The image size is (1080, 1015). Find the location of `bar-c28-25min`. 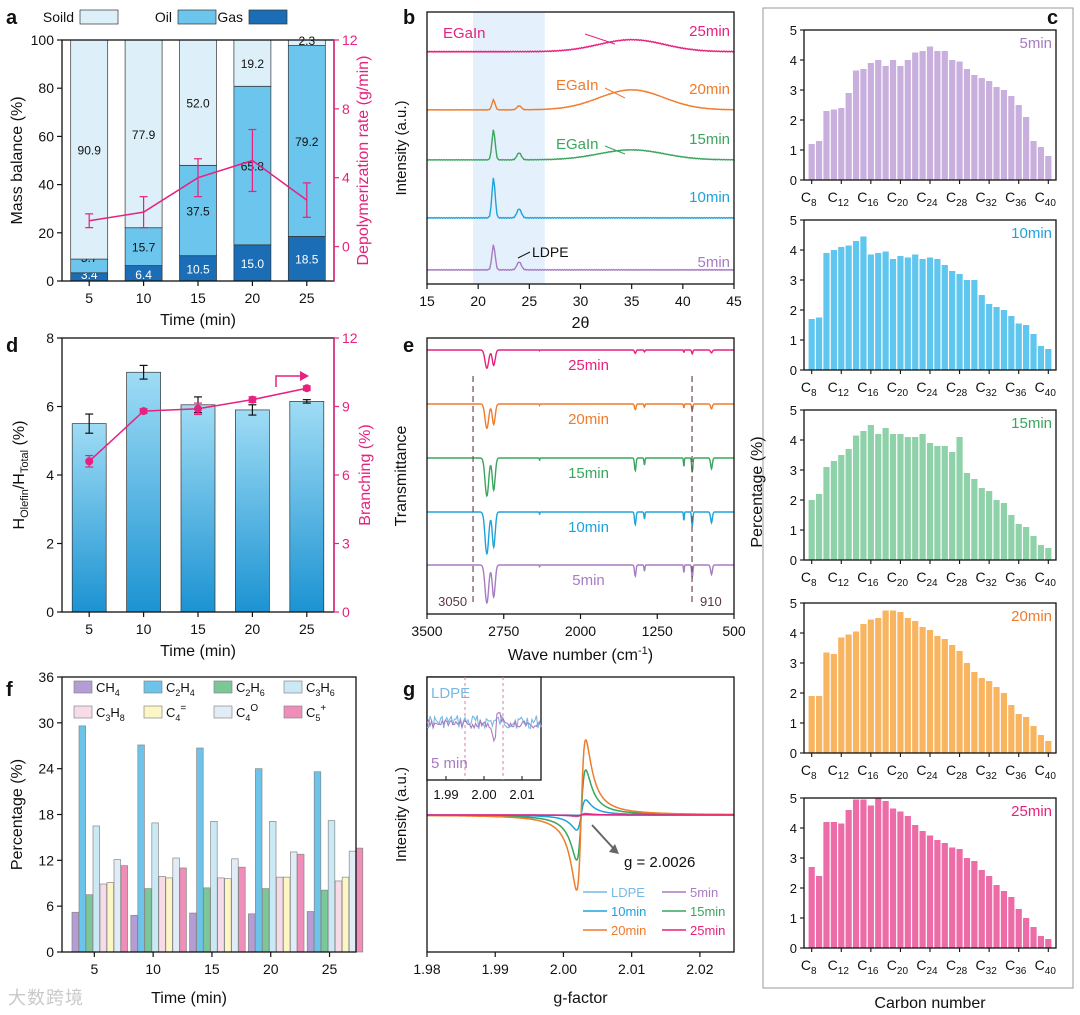

bar-c28-25min is located at coordinates (959, 898).